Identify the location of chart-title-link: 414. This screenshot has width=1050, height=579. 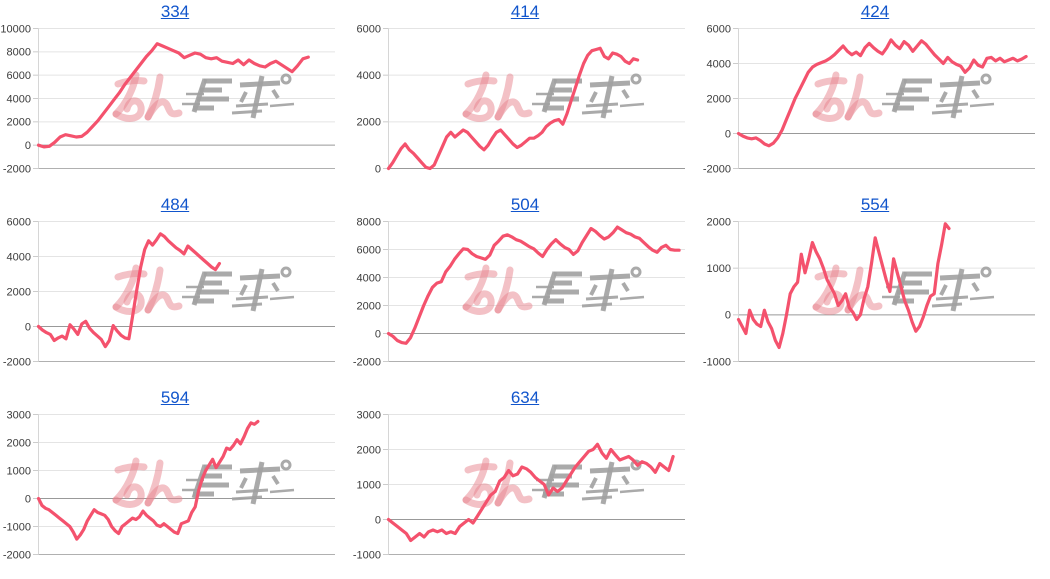
(525, 11).